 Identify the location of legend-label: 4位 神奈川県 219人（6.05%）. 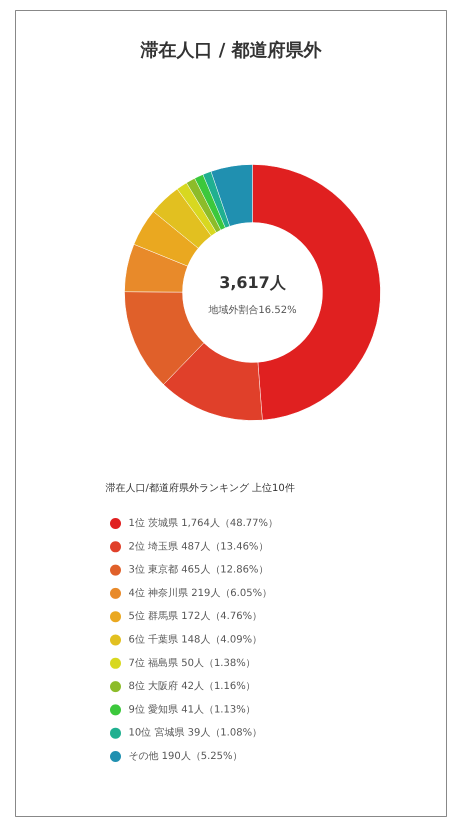
(200, 592).